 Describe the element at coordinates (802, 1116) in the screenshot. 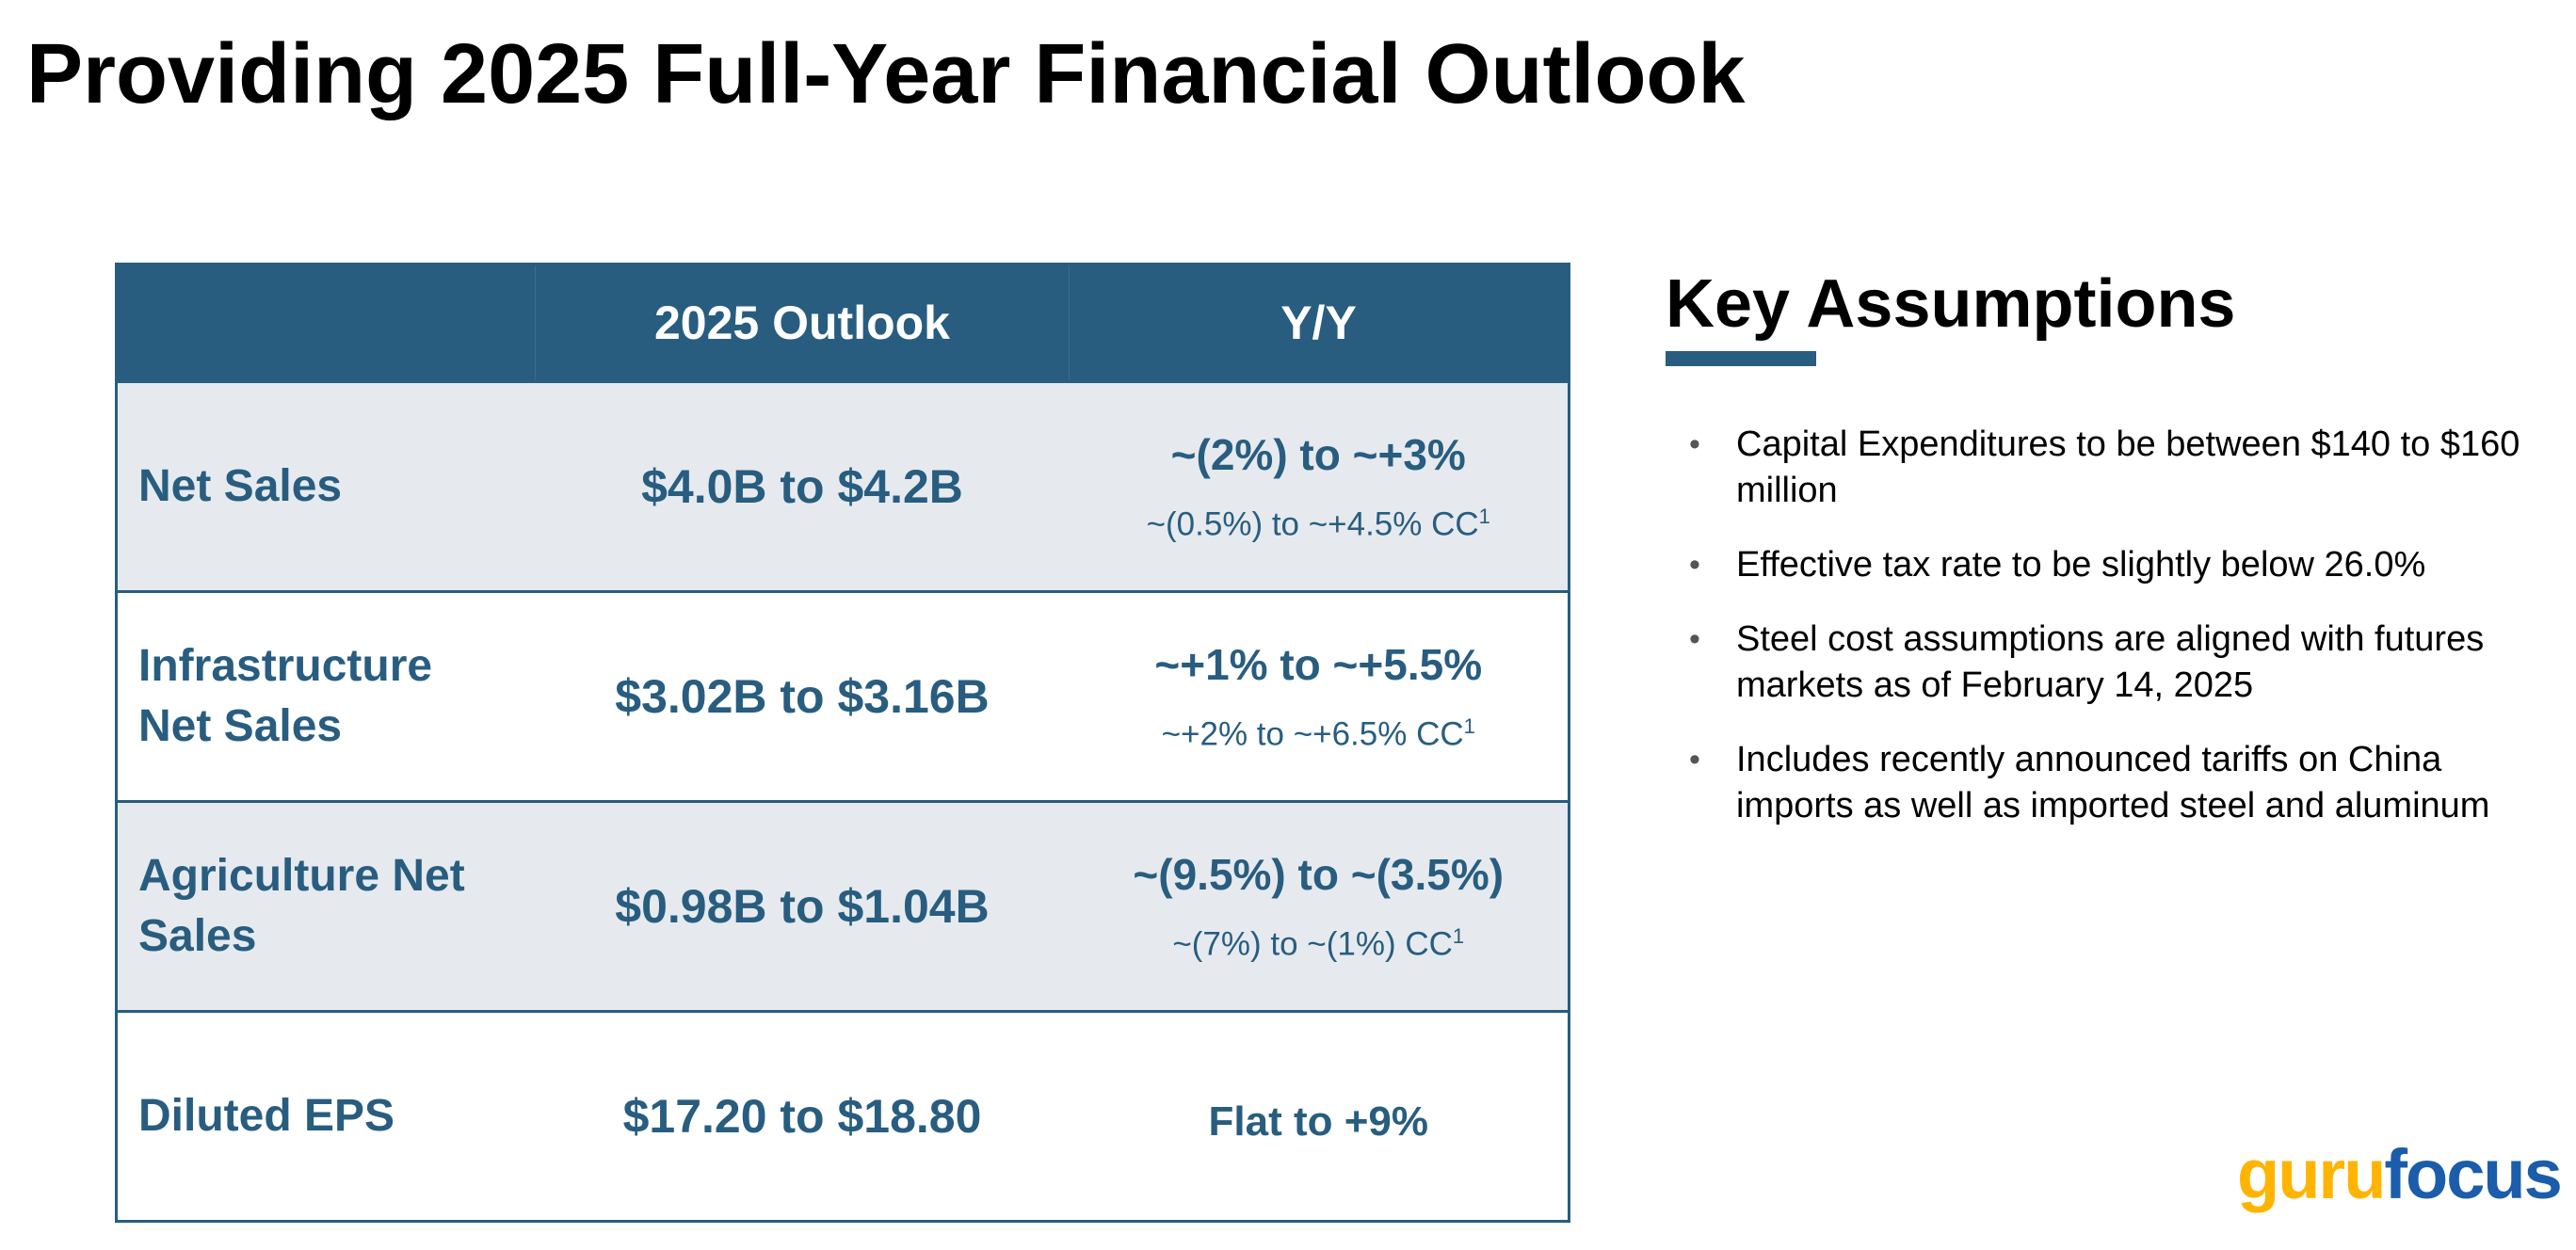

I see `row-outlook: $17.20 to $18.80` at that location.